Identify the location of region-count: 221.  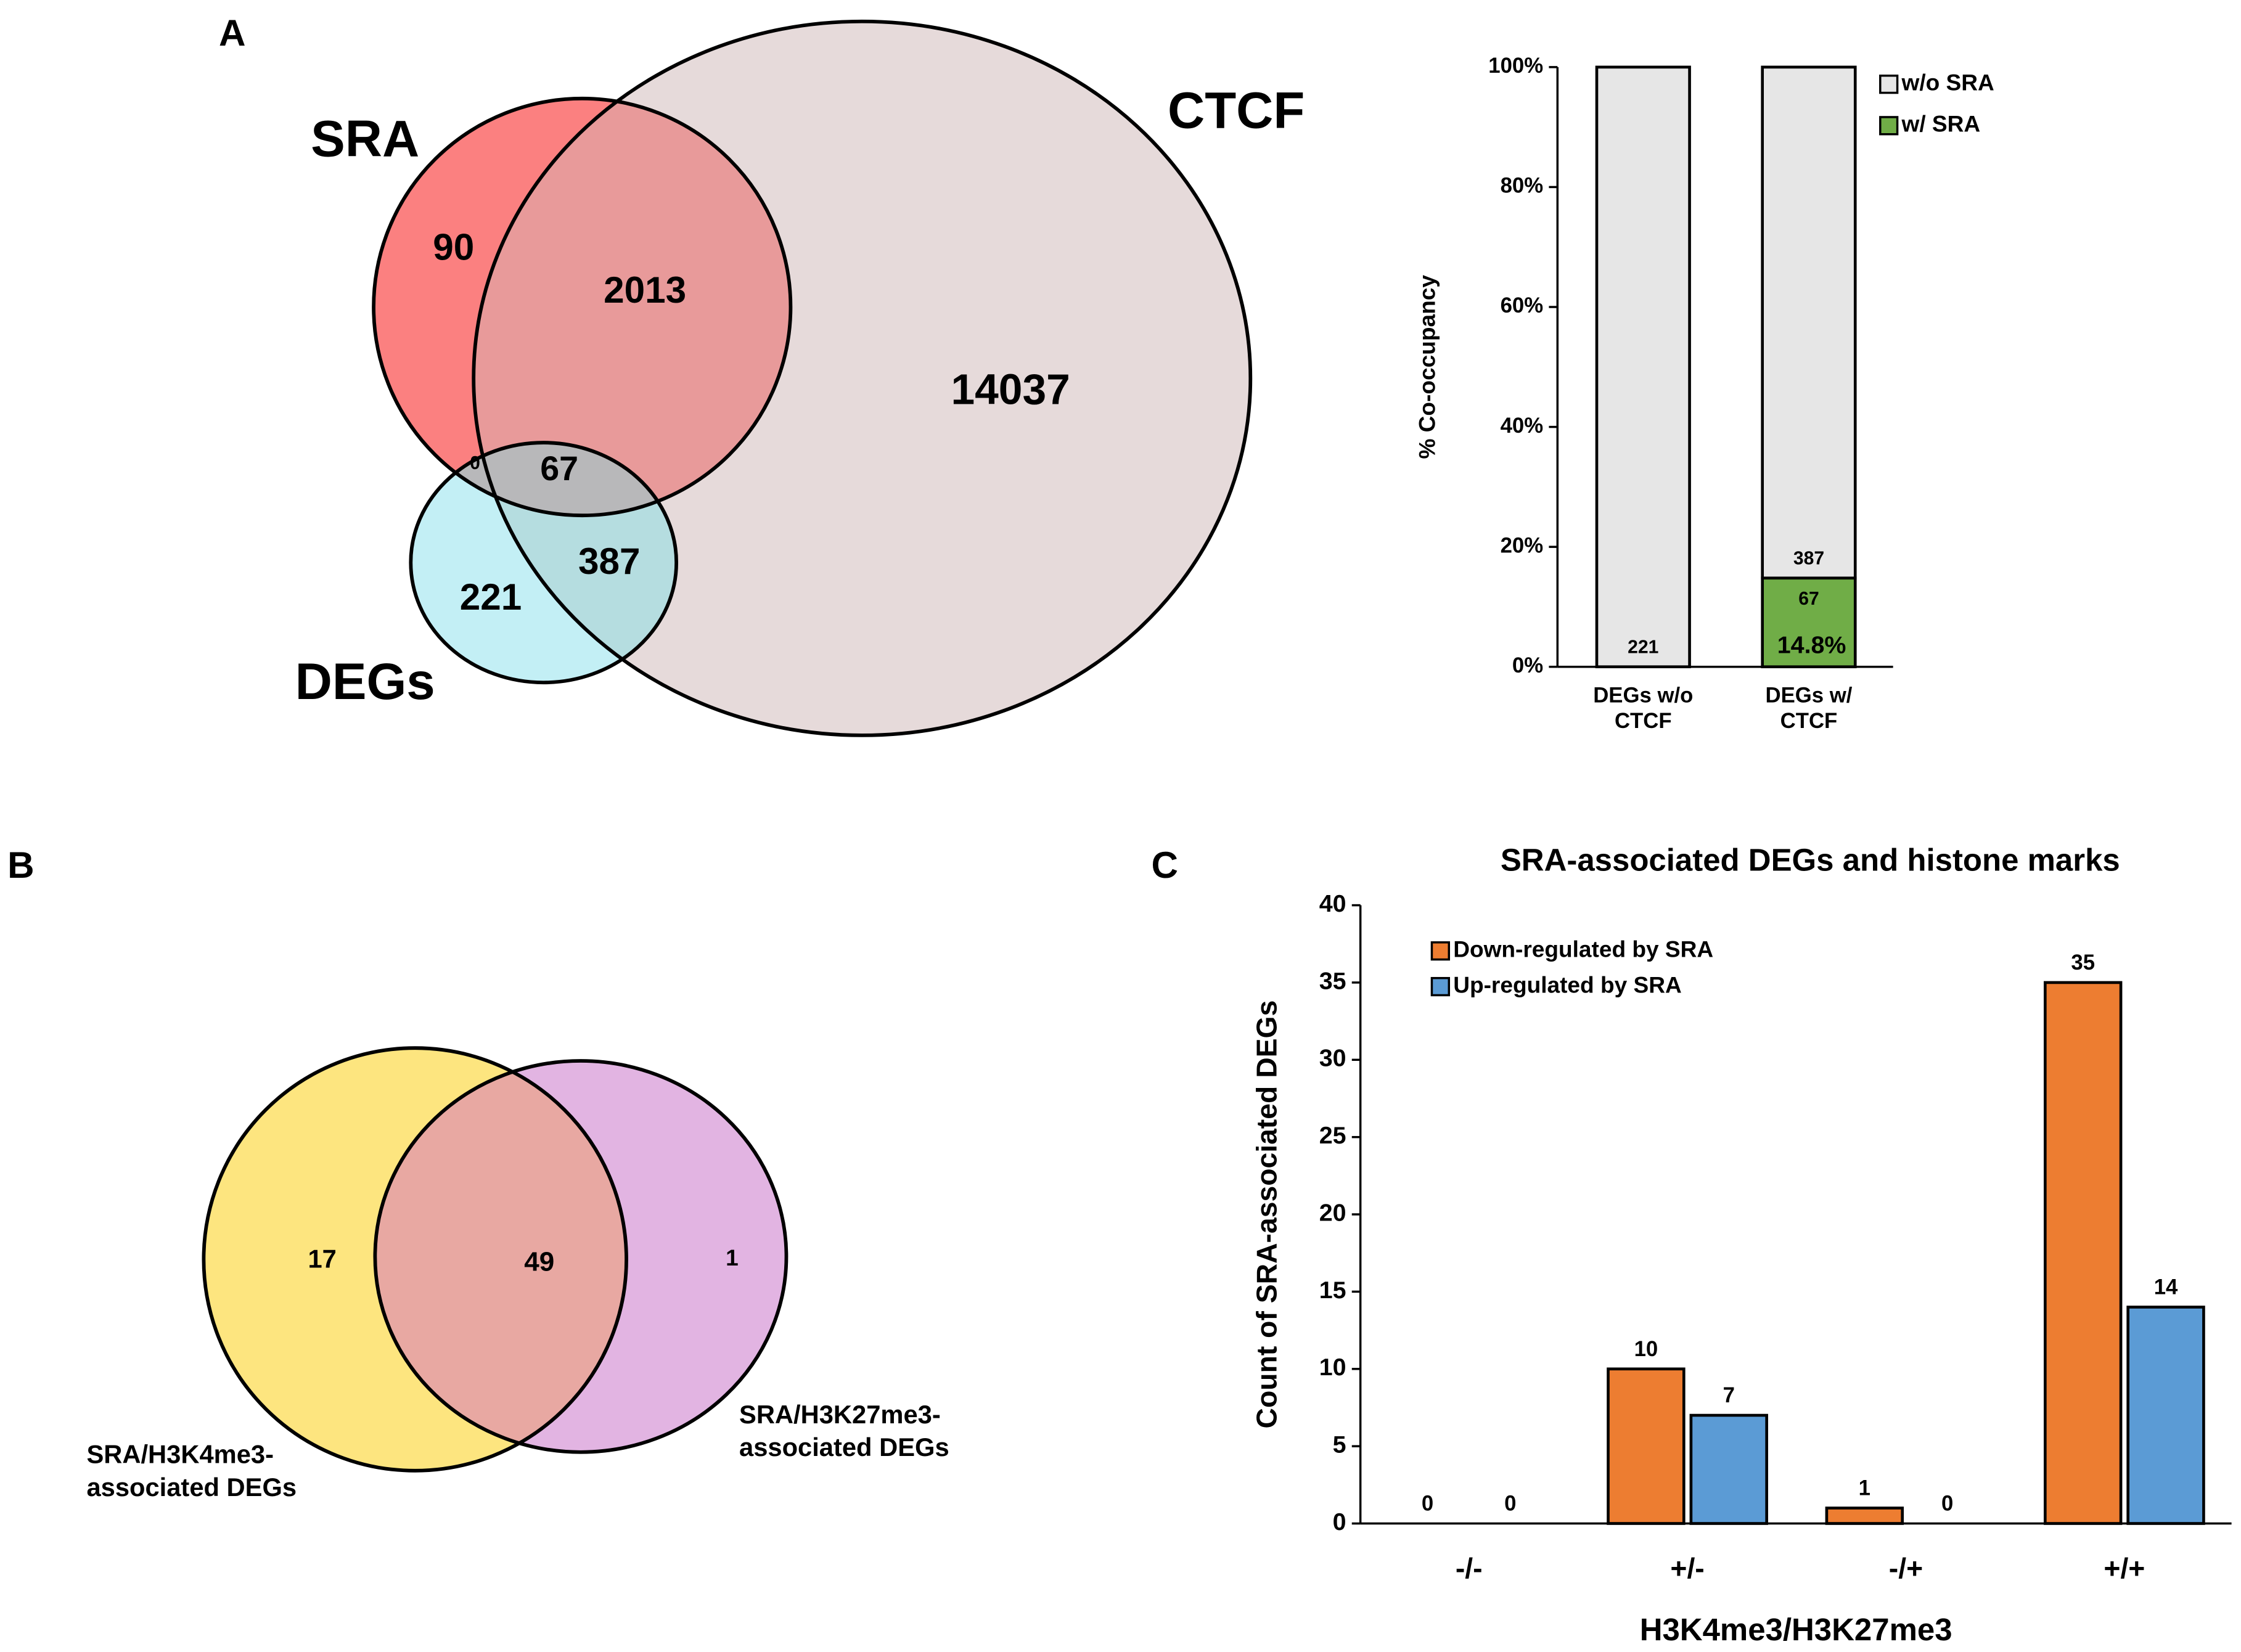
(491, 597).